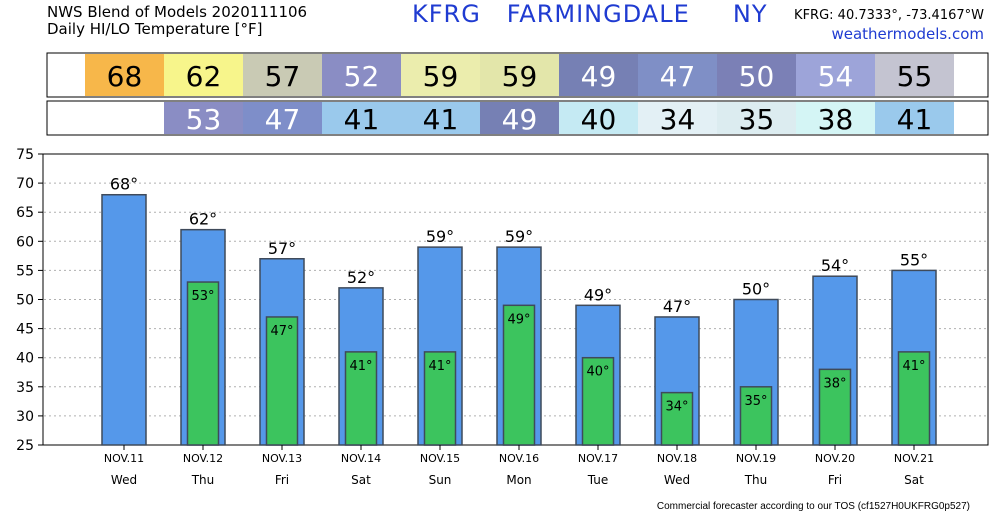  Describe the element at coordinates (25, 213) in the screenshot. I see `y-tick-label: 65` at that location.